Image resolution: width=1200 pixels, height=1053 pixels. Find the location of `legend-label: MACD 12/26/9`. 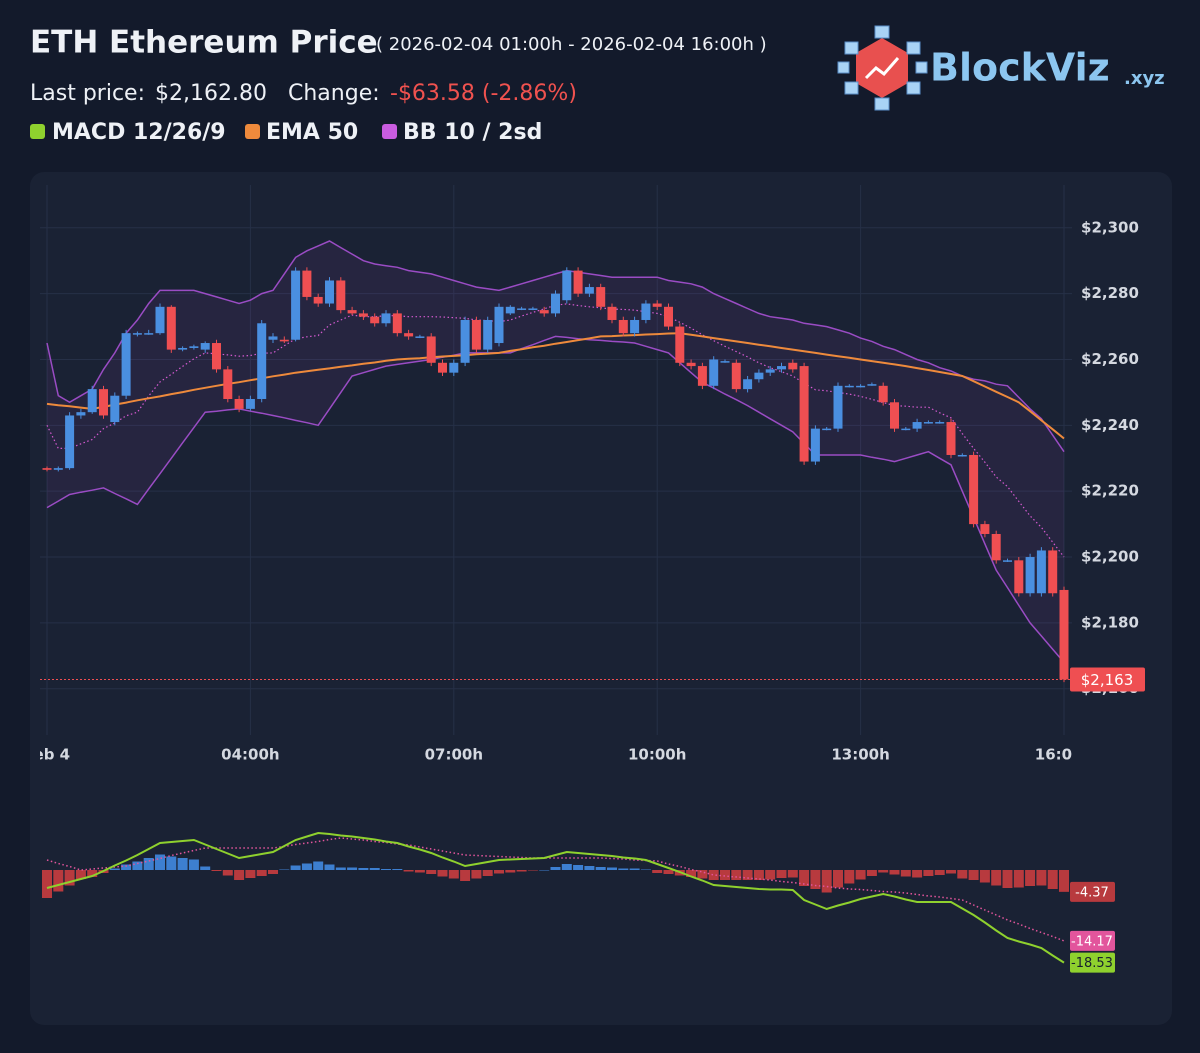

legend-label: MACD 12/26/9 is located at coordinates (139, 132).